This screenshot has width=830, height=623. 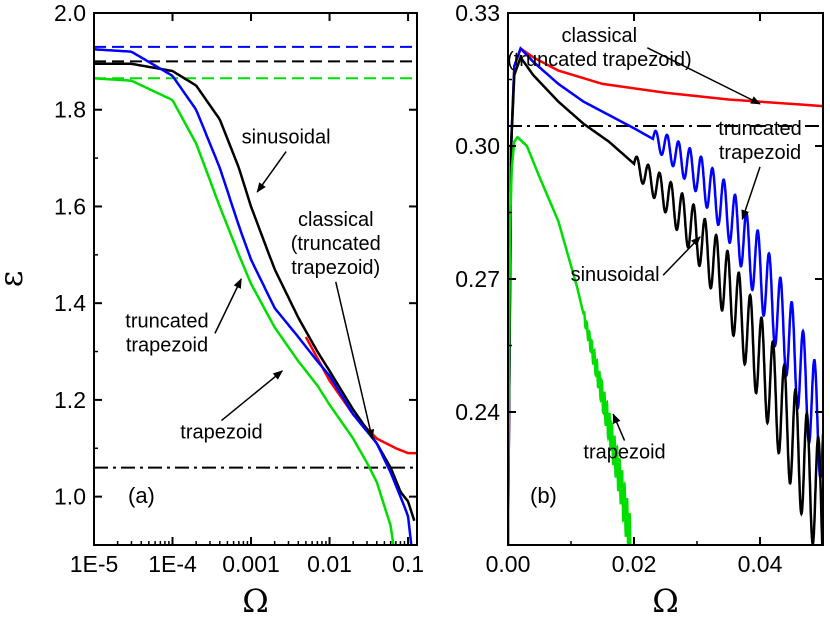 I want to click on x-tick-label: 0.02, so click(x=634, y=564).